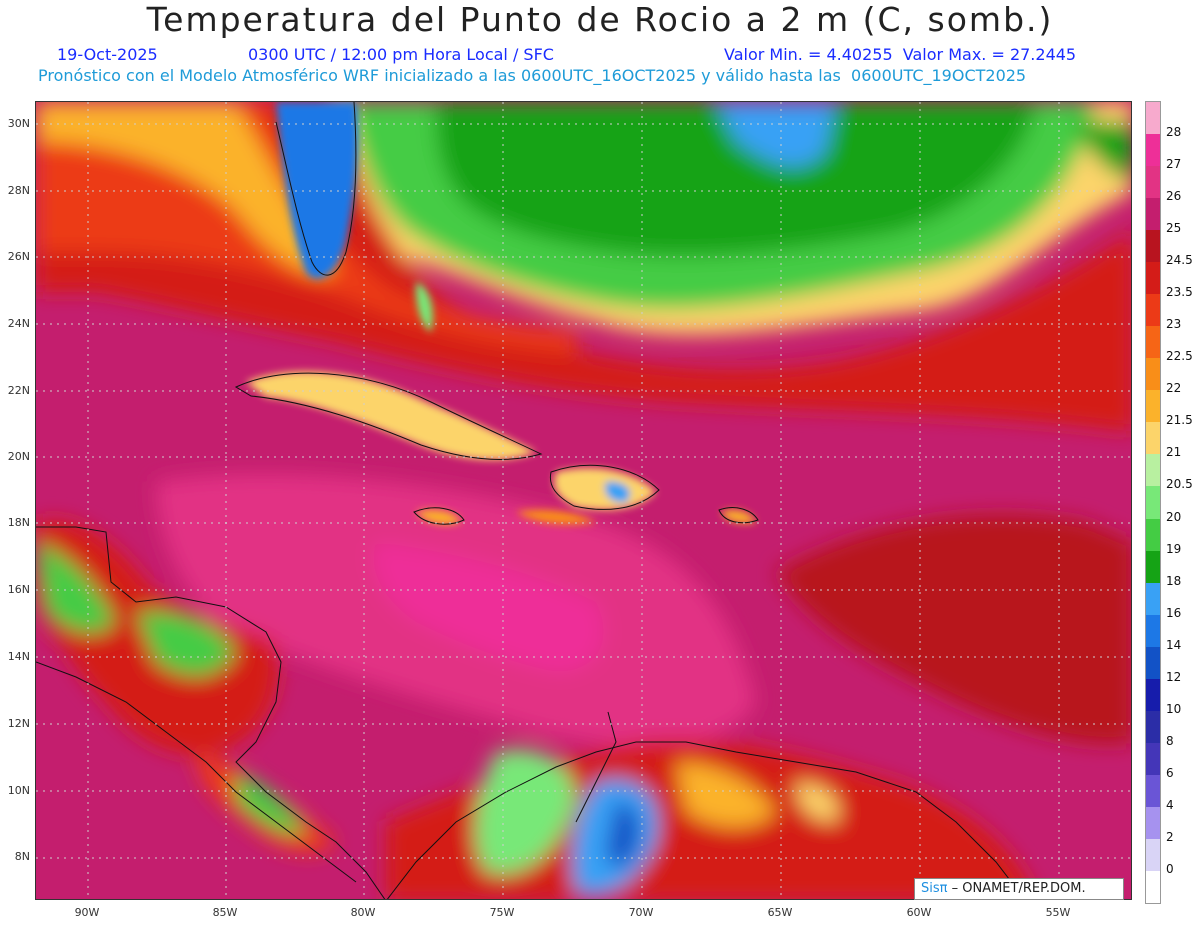  Describe the element at coordinates (1170, 836) in the screenshot. I see `colorbar-label: 2` at that location.